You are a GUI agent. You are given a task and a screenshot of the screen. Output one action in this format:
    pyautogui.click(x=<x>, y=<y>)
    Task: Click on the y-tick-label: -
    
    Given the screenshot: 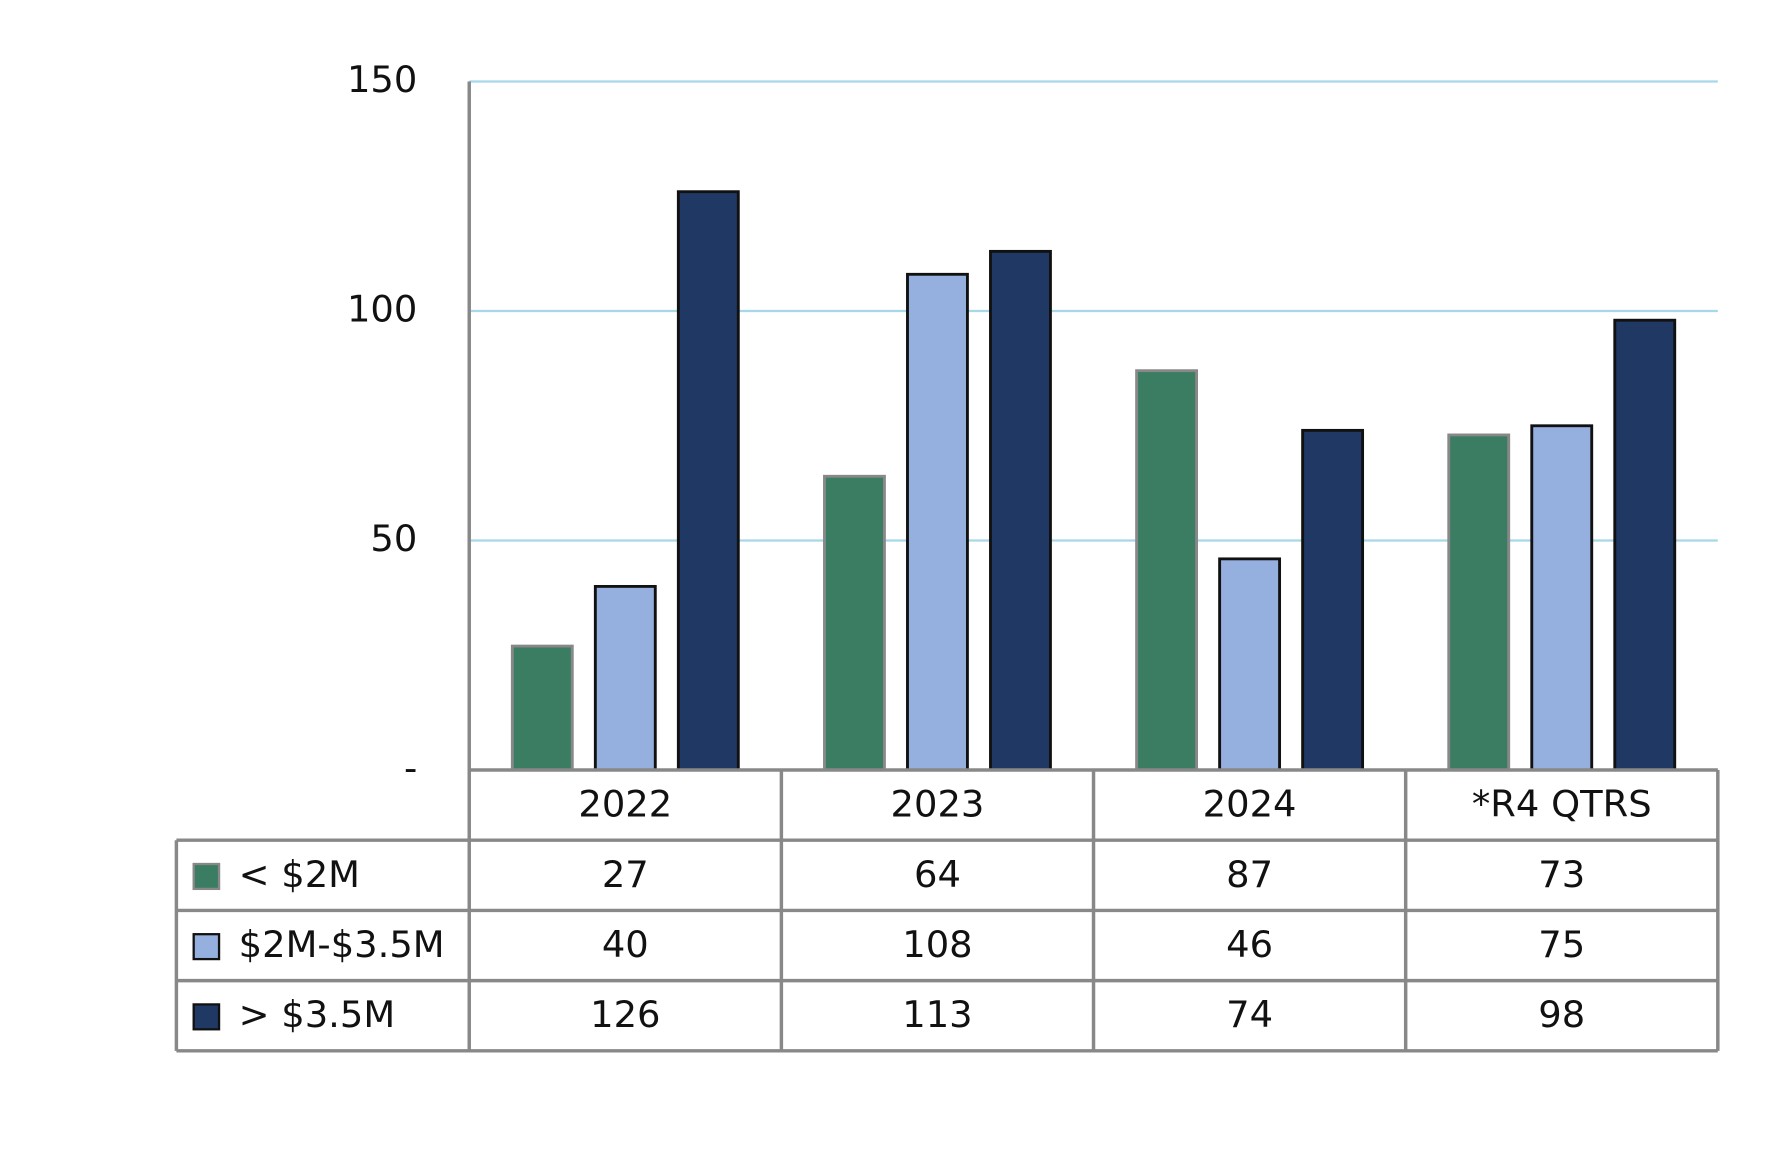 What is the action you would take?
    pyautogui.click(x=410, y=768)
    